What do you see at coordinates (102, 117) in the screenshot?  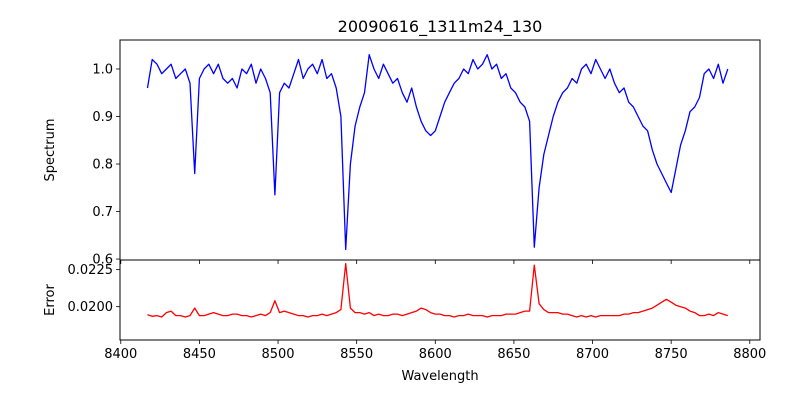 I see `y-tick-label: 0.9` at bounding box center [102, 117].